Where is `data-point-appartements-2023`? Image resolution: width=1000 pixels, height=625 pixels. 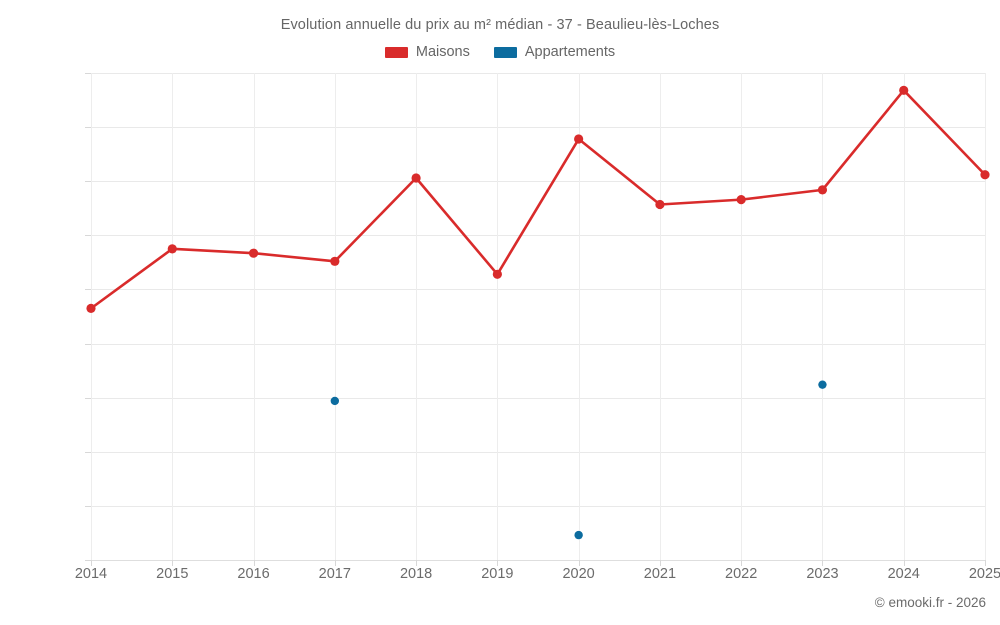
data-point-appartements-2023 is located at coordinates (822, 384).